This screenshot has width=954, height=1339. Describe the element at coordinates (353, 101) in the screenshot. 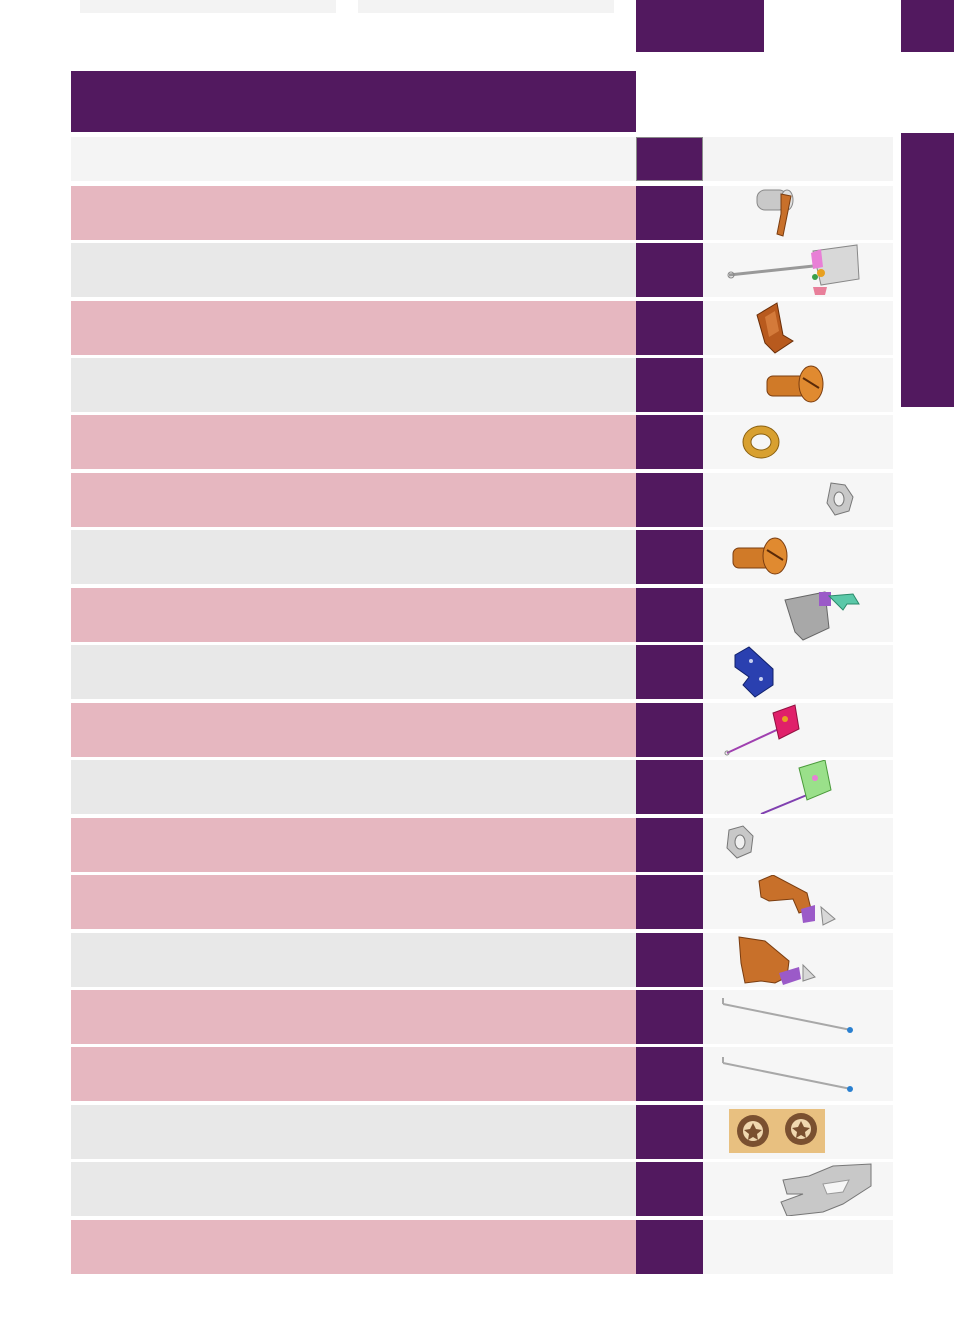

I see `table-header-band` at that location.